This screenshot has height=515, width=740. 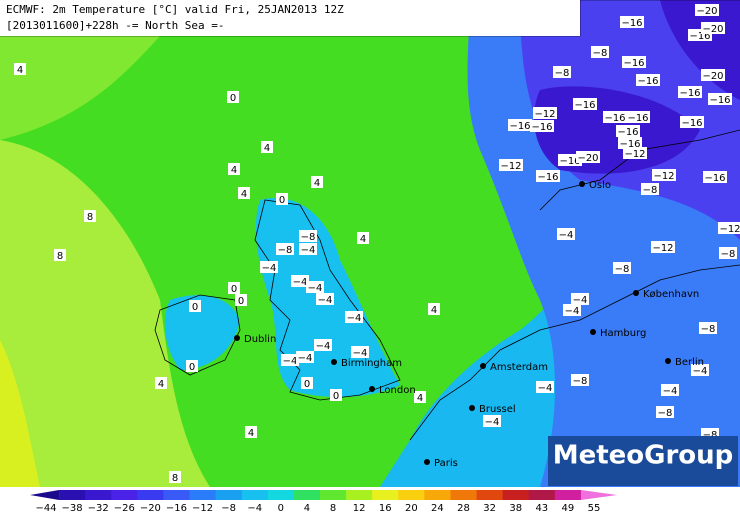 I want to click on colorbar-tick-label: −32, so click(x=98, y=508).